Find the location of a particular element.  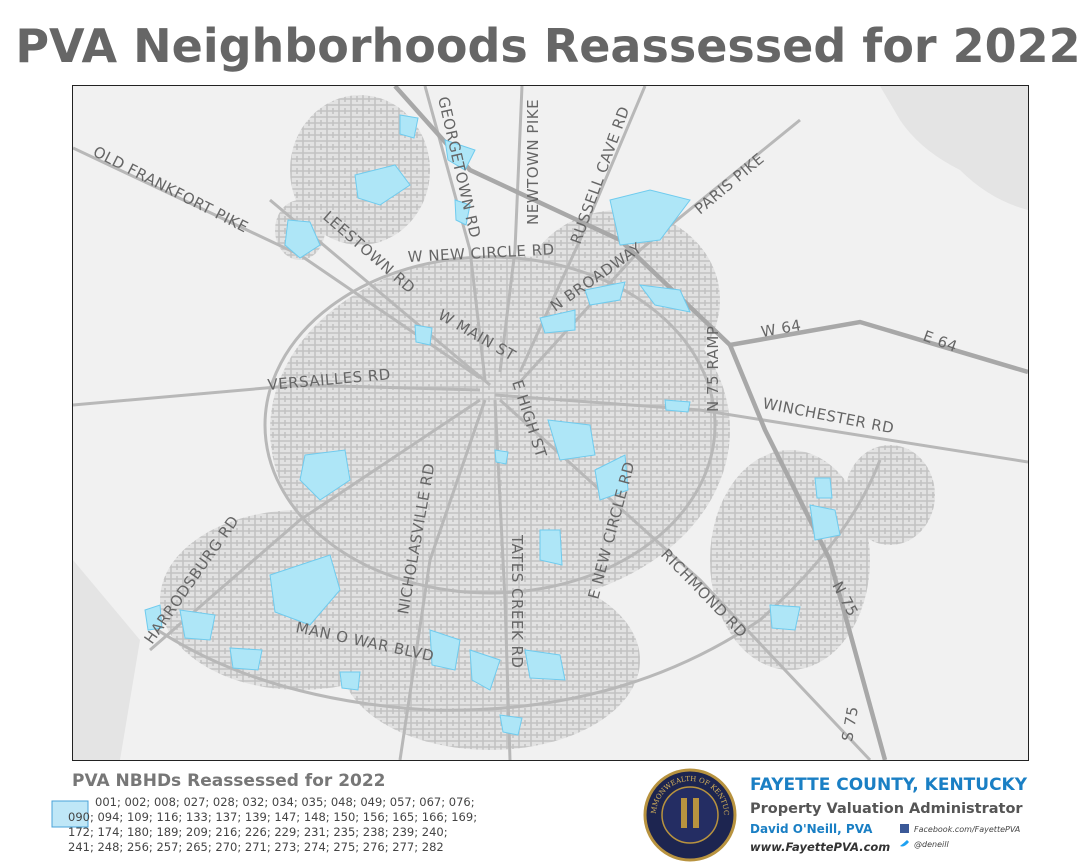

road-label: NEWTOWN PIKE is located at coordinates (533, 162).